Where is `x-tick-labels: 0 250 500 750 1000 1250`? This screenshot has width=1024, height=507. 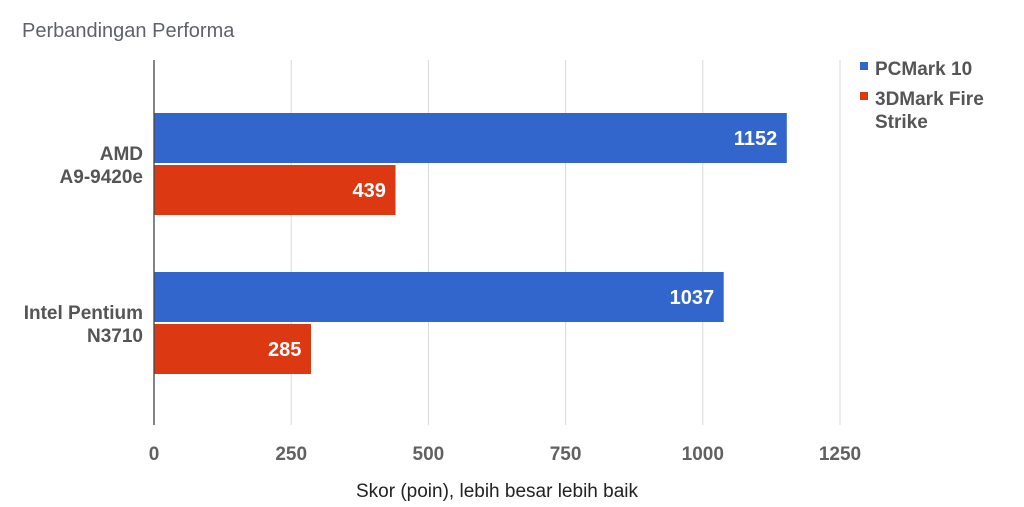
x-tick-labels: 0 250 500 750 1000 1250 is located at coordinates (505, 454).